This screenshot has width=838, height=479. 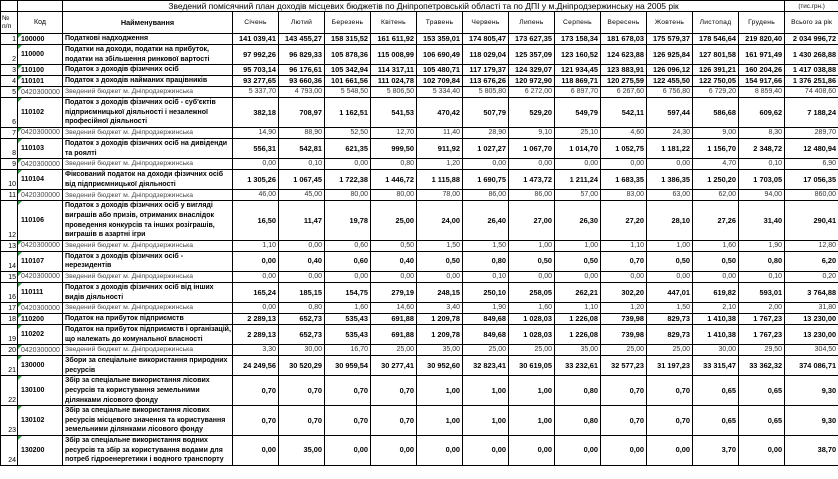 What do you see at coordinates (811, 180) in the screenshot?
I see `cell-total-value: 17 056,35` at bounding box center [811, 180].